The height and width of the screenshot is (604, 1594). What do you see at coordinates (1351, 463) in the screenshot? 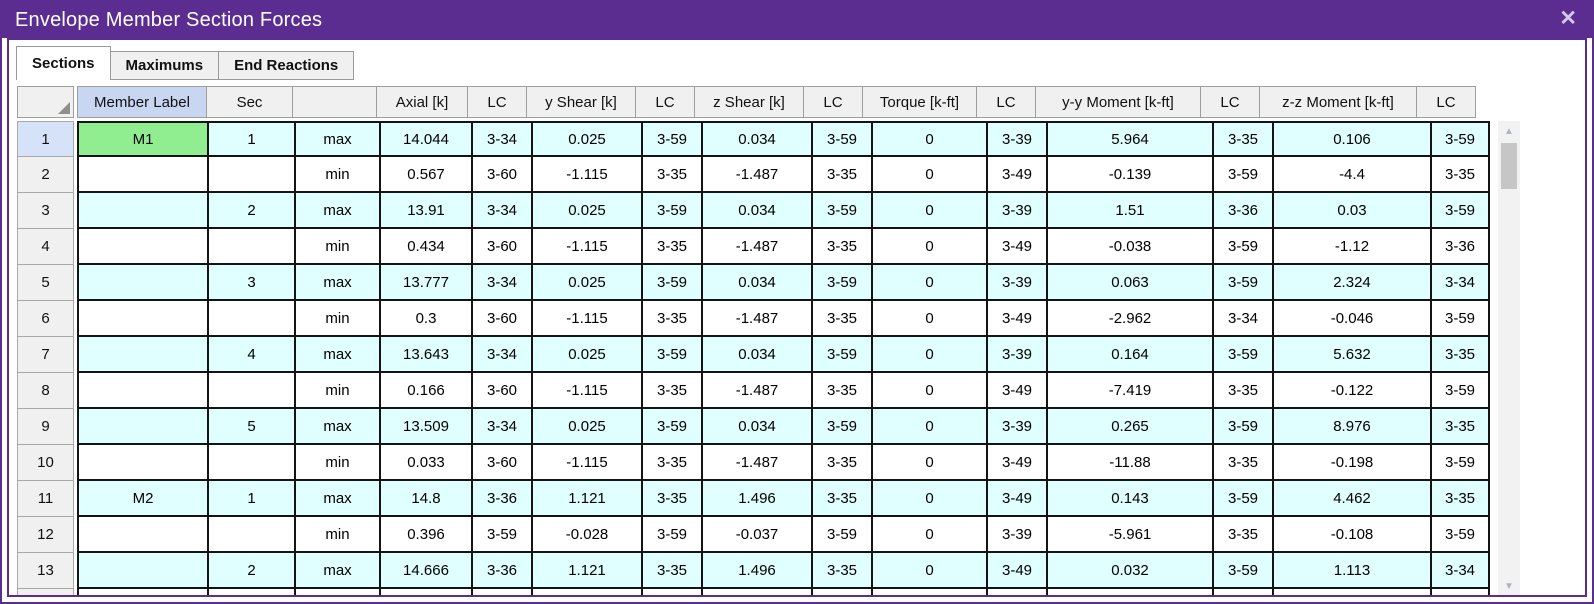
I see `grid-cell: -0.198` at bounding box center [1351, 463].